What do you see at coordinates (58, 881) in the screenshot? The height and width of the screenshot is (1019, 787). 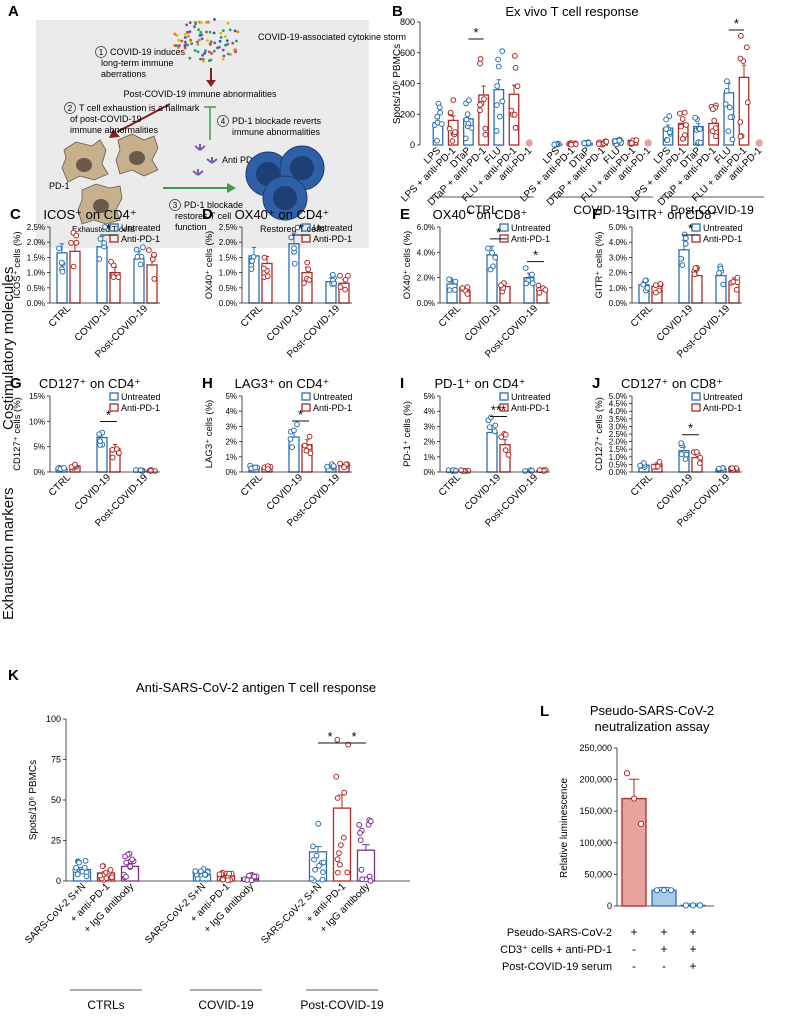 I see `y-tick-label: 0` at bounding box center [58, 881].